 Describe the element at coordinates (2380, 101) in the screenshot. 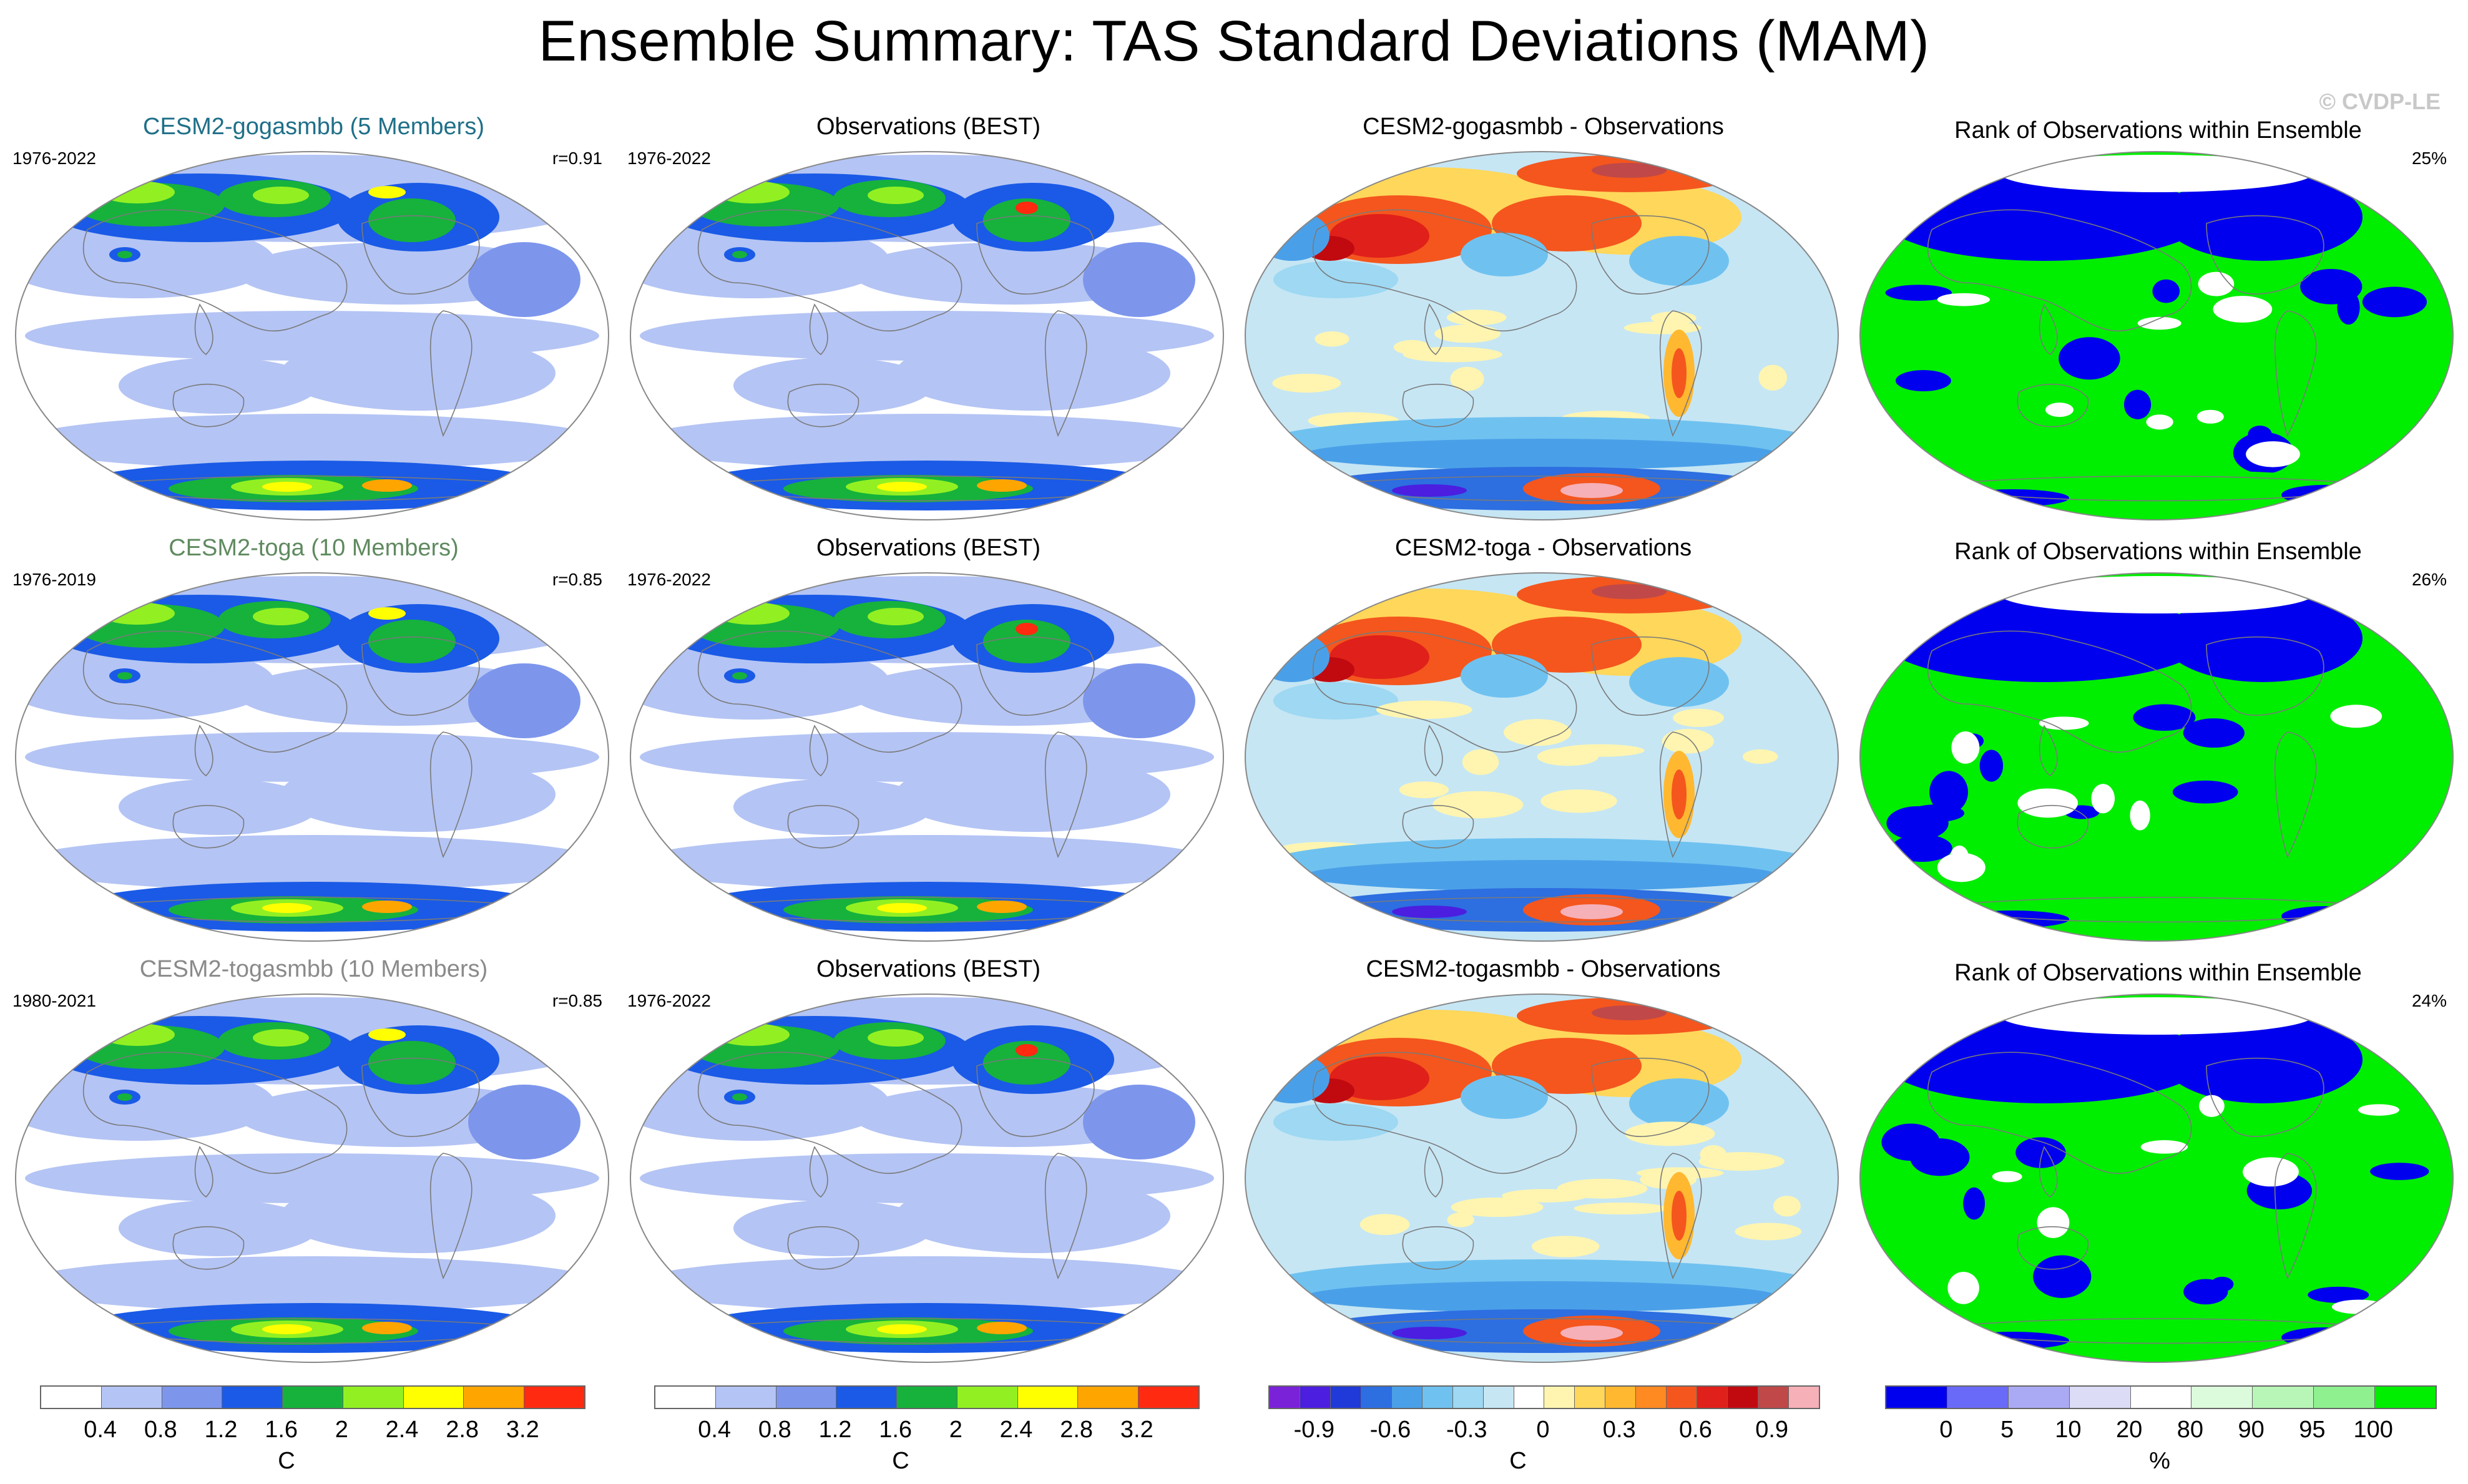

I see `copyright-label: © CVDP-LE` at that location.